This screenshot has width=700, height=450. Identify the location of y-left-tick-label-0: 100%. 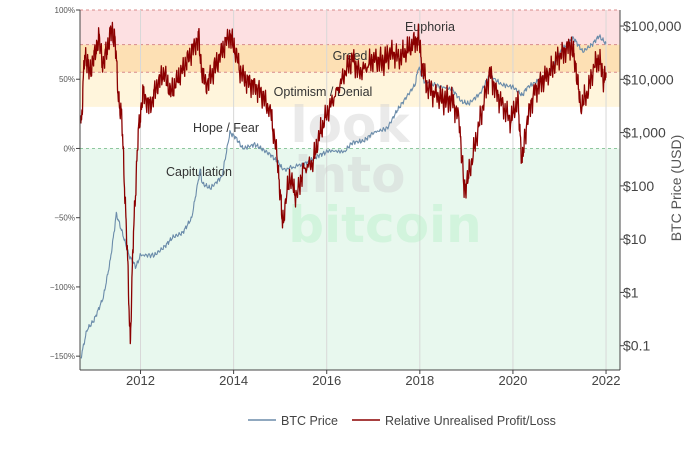
(65, 10).